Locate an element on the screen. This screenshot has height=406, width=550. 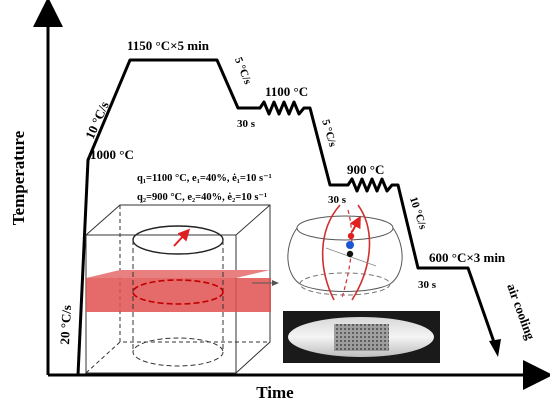
specimen-cube-schematic is located at coordinates (178, 289).